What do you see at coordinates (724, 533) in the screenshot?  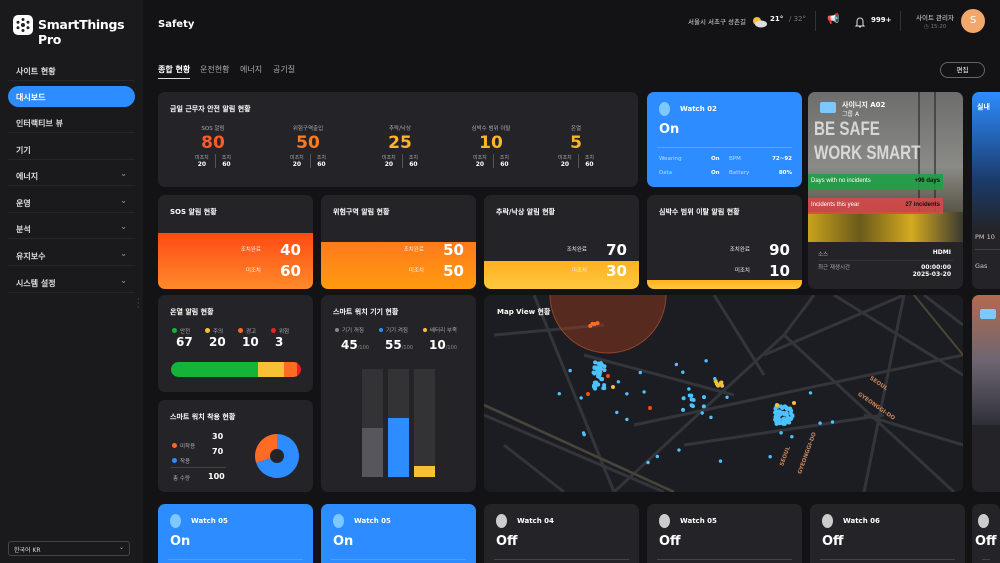 I see `watch-card: Watch 05 Off` at bounding box center [724, 533].